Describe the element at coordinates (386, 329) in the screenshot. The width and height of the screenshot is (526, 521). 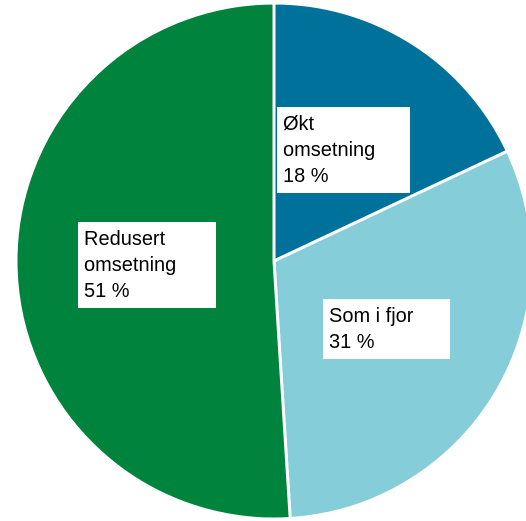
I see `slice-label: Som i fjor 31 %` at that location.